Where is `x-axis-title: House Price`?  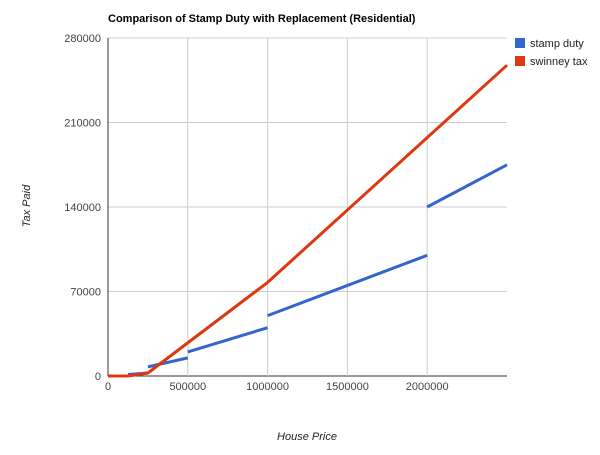 x-axis-title: House Price is located at coordinates (307, 437).